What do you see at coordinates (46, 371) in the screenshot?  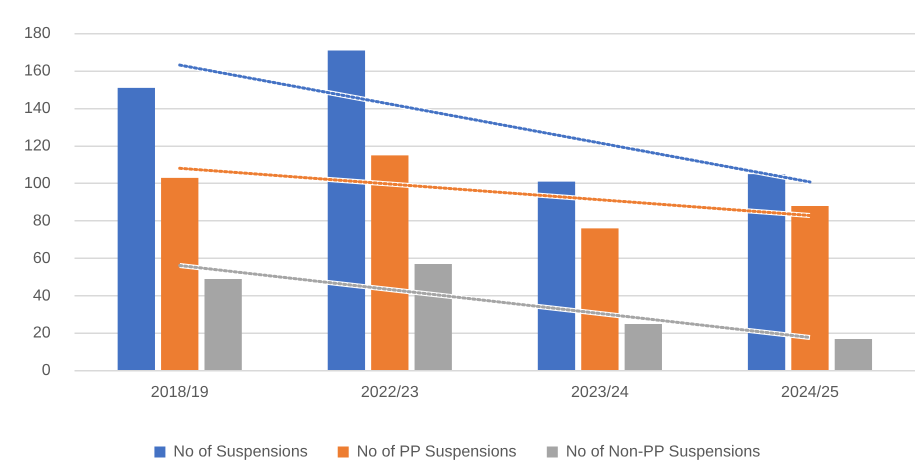 I see `y-tick-label: 0` at bounding box center [46, 371].